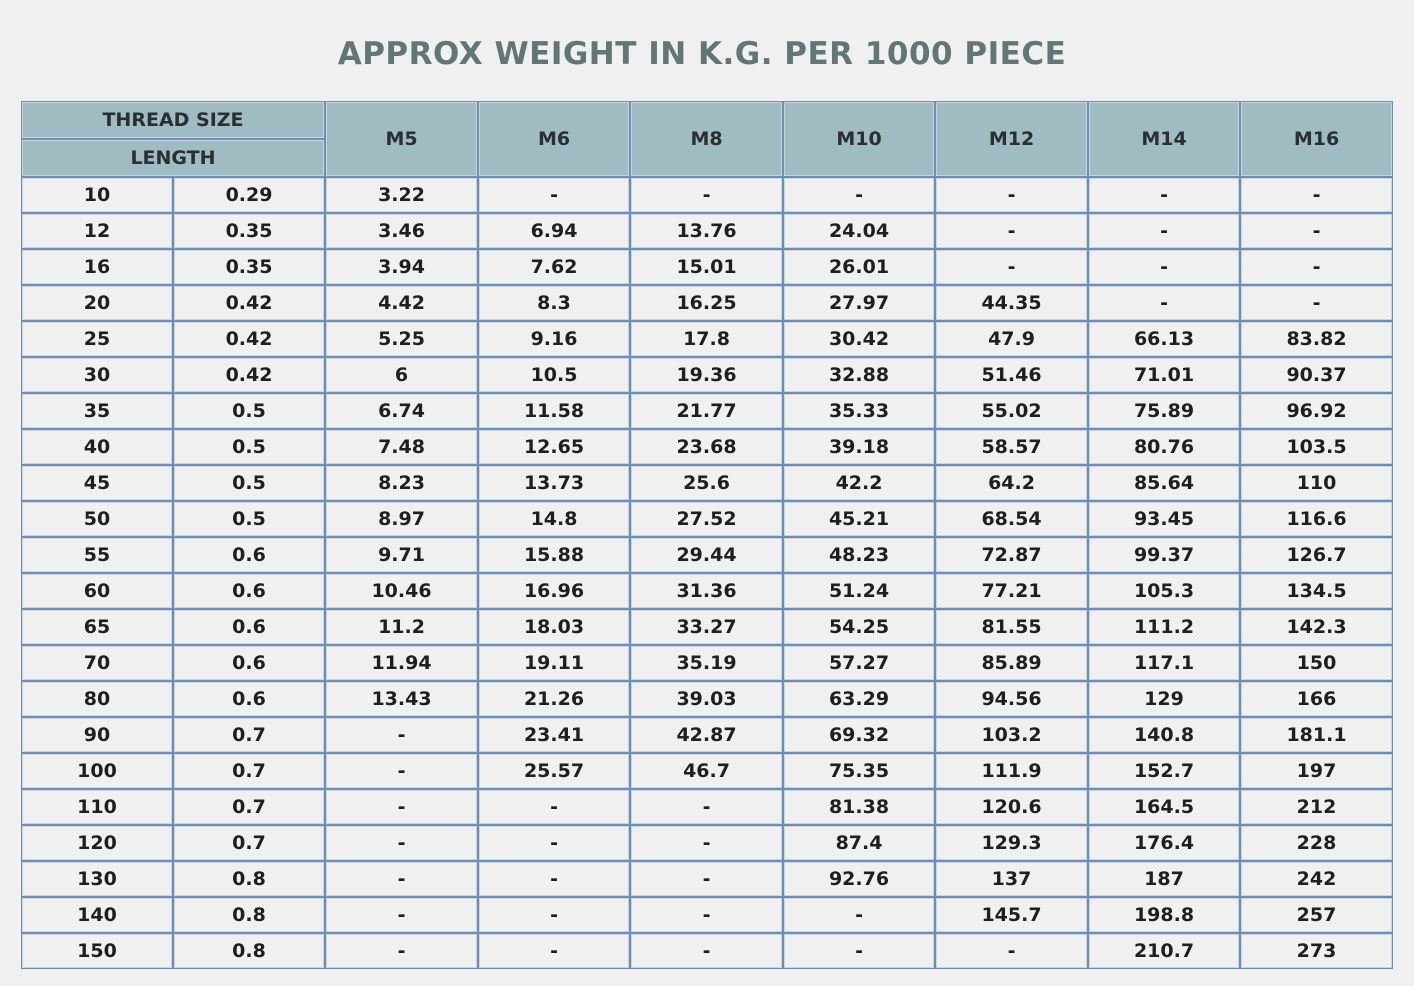  I want to click on weight-cell: 18.03, so click(554, 627).